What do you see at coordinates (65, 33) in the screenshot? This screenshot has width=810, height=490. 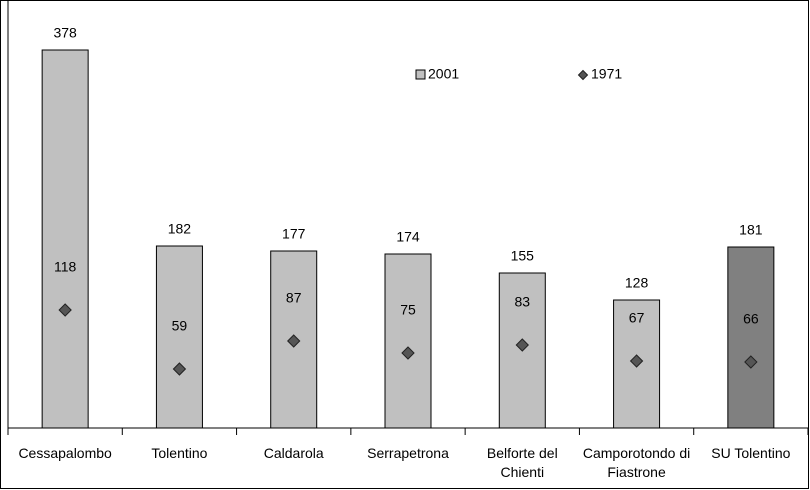 I see `bar-value-label: 378` at bounding box center [65, 33].